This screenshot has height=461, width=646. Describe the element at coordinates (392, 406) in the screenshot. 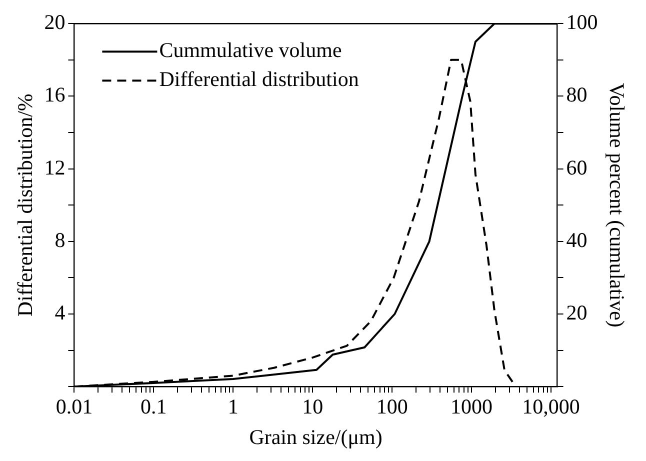

I see `x-tick-label: 100` at that location.